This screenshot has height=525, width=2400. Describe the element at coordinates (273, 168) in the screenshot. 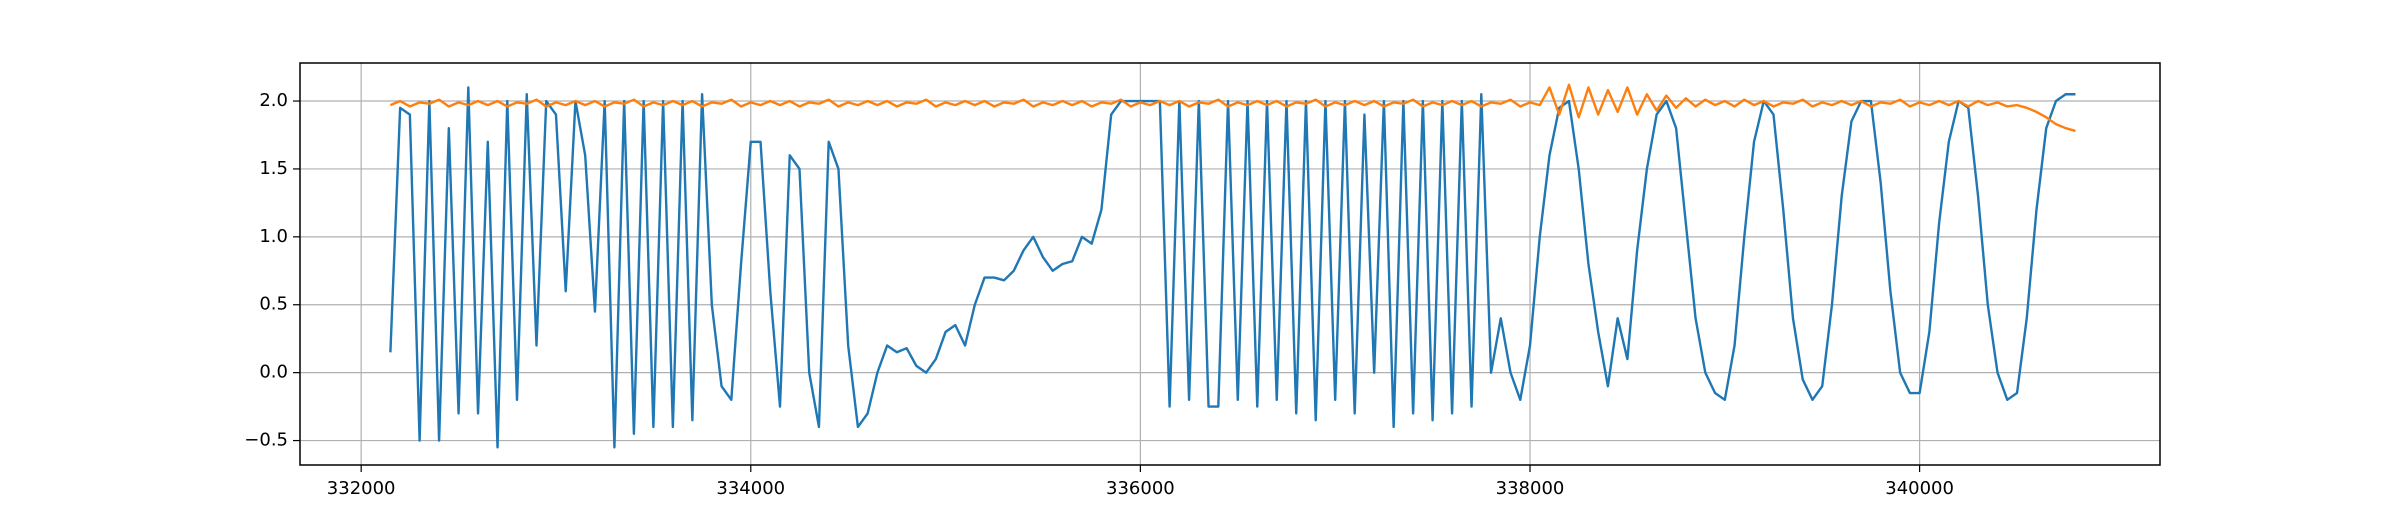

I see `y-tick-label: 1.5` at that location.